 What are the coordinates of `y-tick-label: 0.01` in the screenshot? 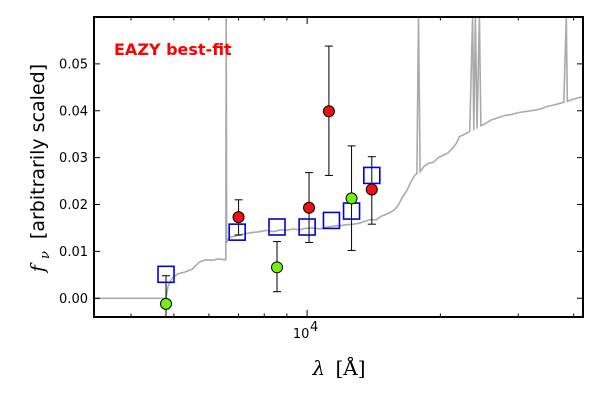 It's located at (73, 252).